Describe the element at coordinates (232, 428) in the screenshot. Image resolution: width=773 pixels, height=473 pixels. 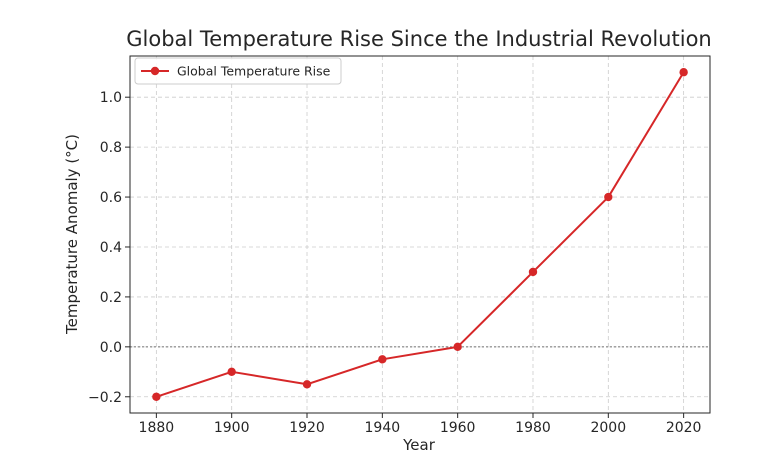
I see `x-tick-label: 1900` at that location.